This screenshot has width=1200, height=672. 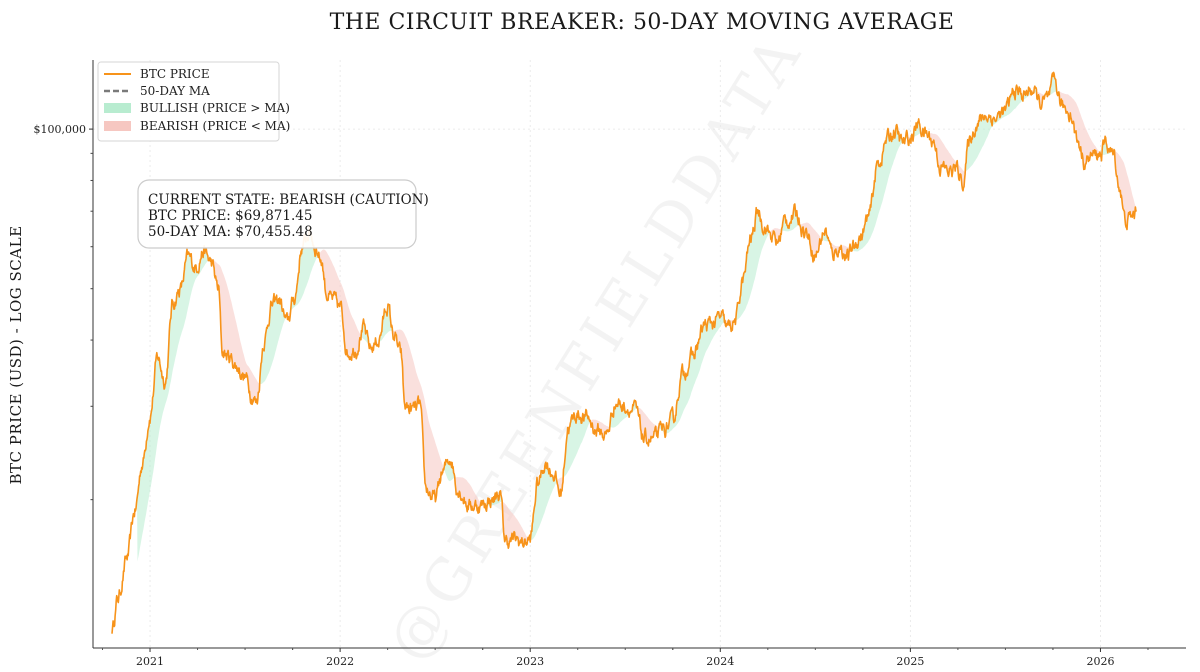 What do you see at coordinates (720, 661) in the screenshot?
I see `x-tick-label: 2024` at bounding box center [720, 661].